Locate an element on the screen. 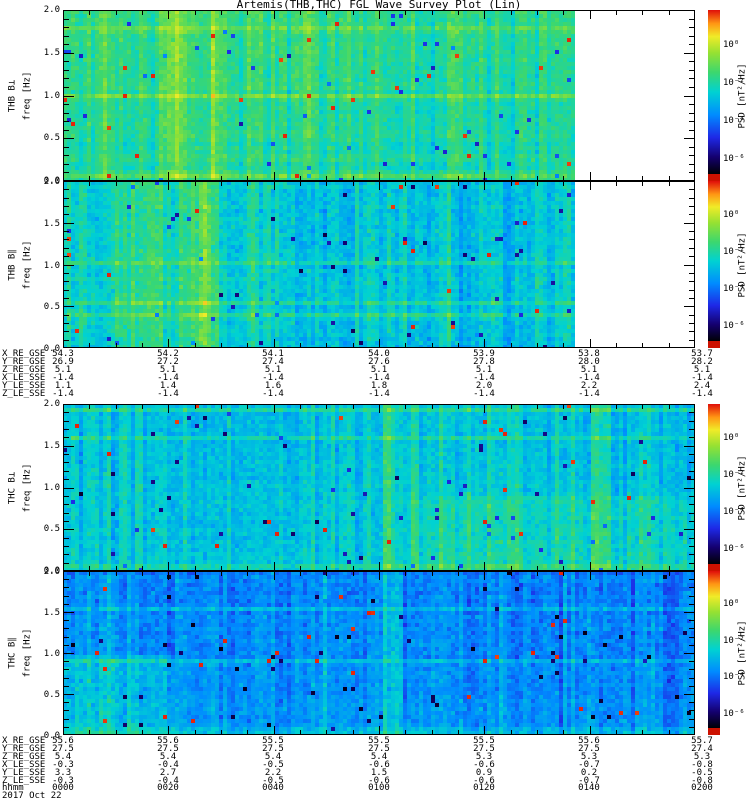 This screenshot has height=800, width=750. time-tick-label: 0140 is located at coordinates (589, 788).